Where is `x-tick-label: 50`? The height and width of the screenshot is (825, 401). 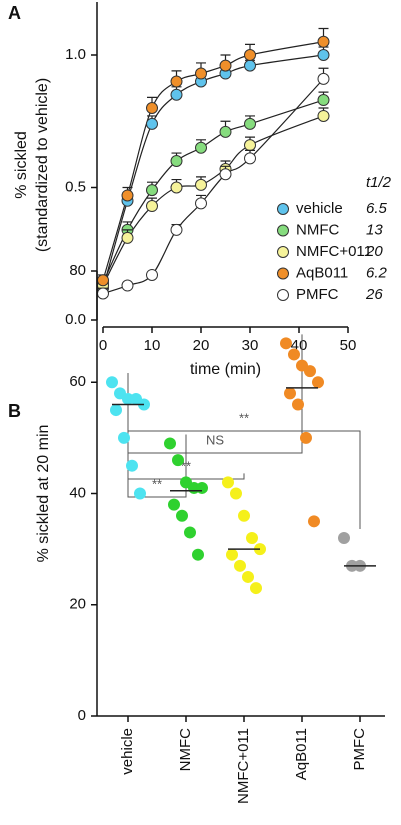
x-tick-label: 50 is located at coordinates (348, 345).